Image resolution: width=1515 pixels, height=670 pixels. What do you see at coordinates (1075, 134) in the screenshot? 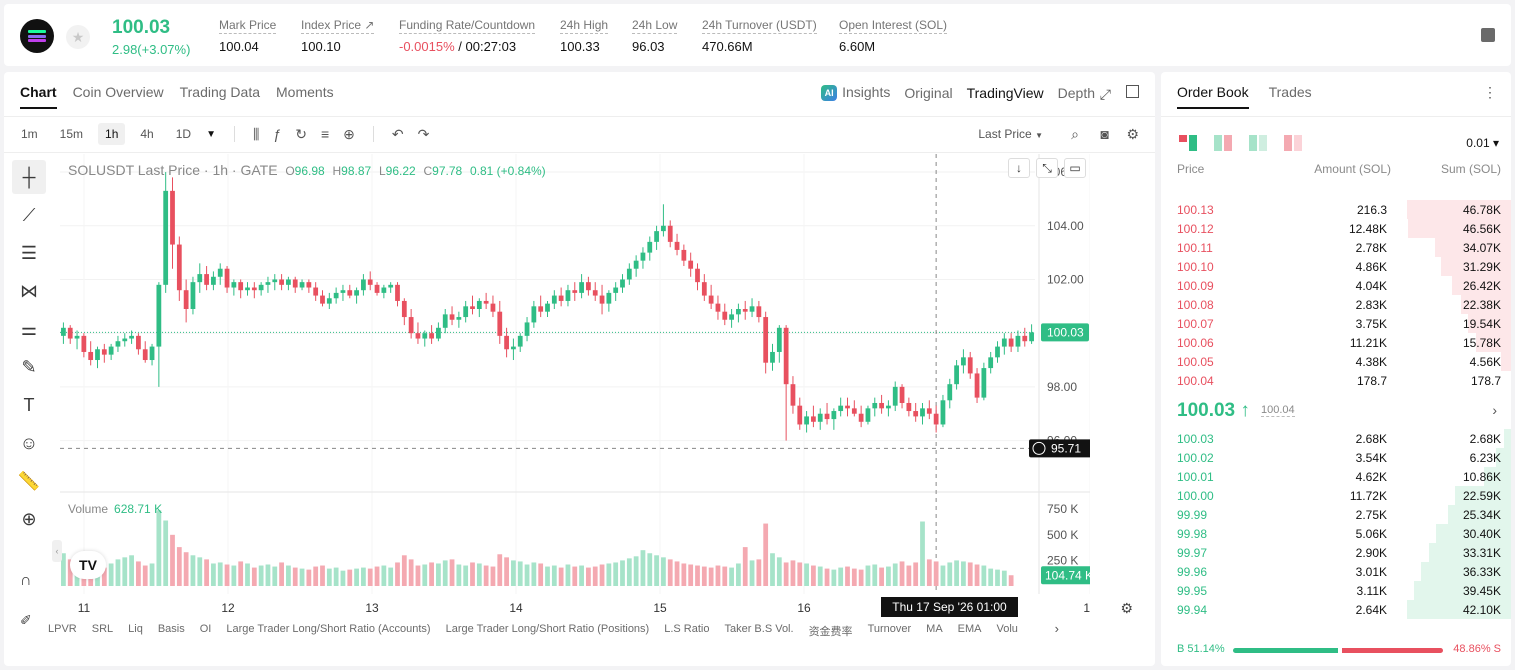
I see `search-icon: ⌕` at bounding box center [1075, 134].